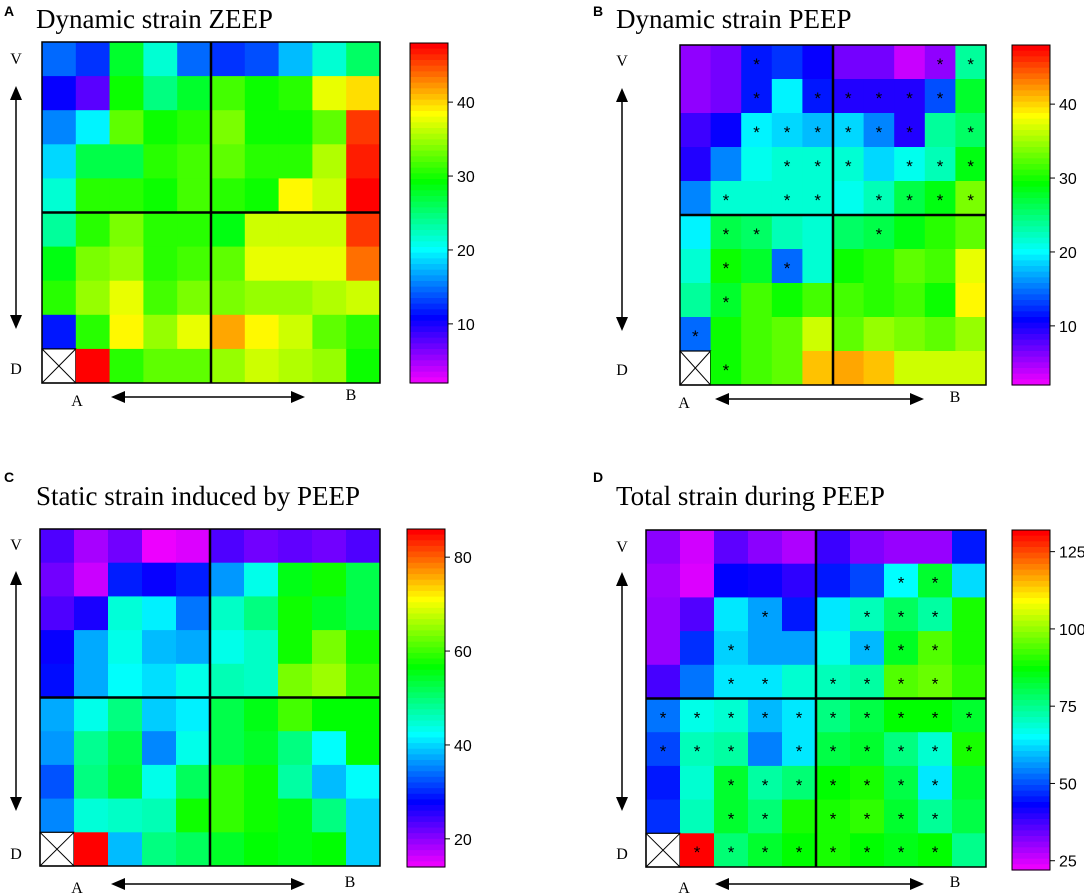 Image resolution: width=1084 pixels, height=893 pixels. Describe the element at coordinates (695, 368) in the screenshot. I see `cross-mark` at that location.